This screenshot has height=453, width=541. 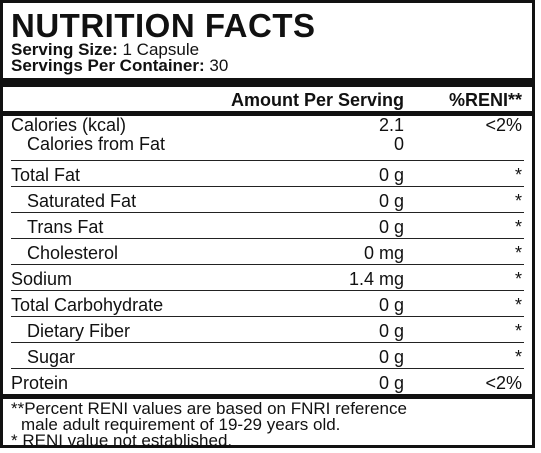 I want to click on reni-header: %RENI**, so click(x=485, y=100).